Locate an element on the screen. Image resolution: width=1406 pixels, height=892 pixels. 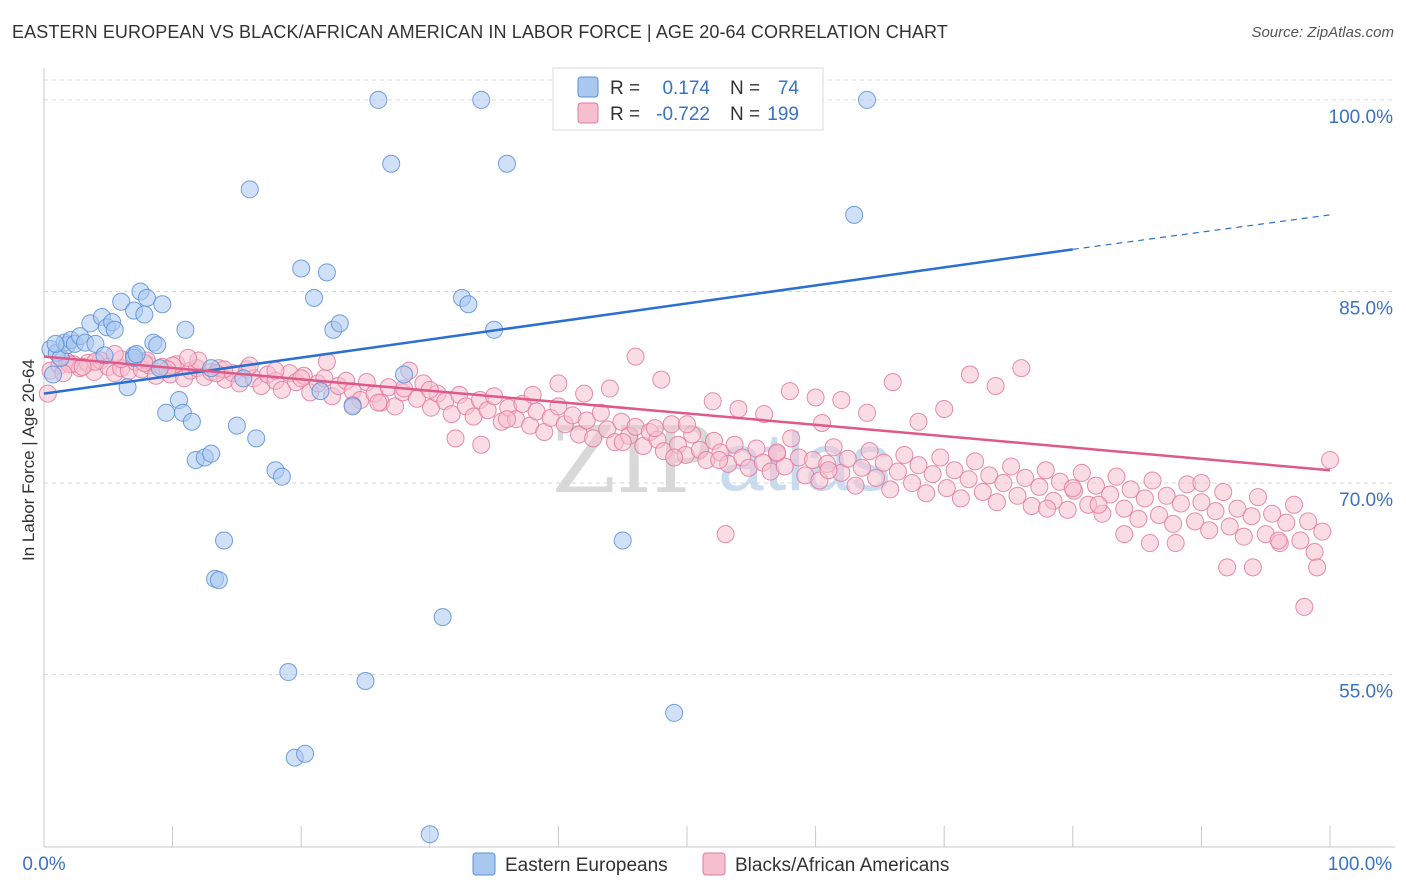
legend-swatch-pink is located at coordinates (588, 113).